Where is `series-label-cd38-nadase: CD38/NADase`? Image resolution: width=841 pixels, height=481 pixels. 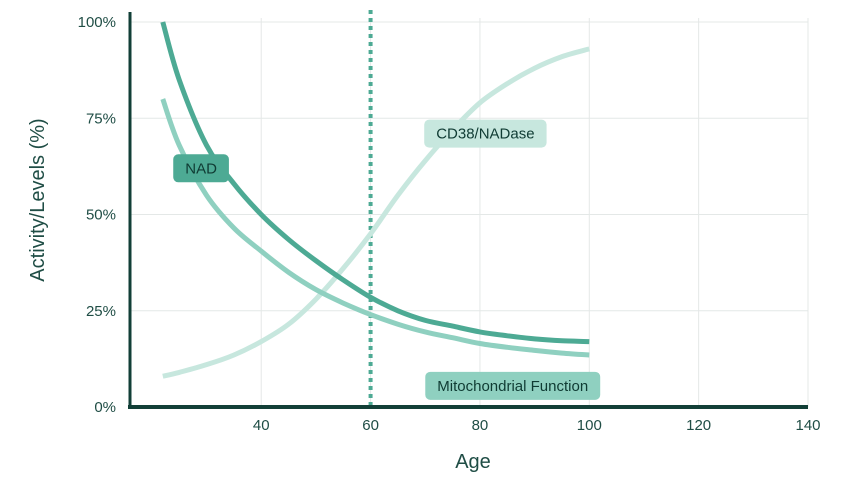
series-label-cd38-nadase: CD38/NADase is located at coordinates (485, 133).